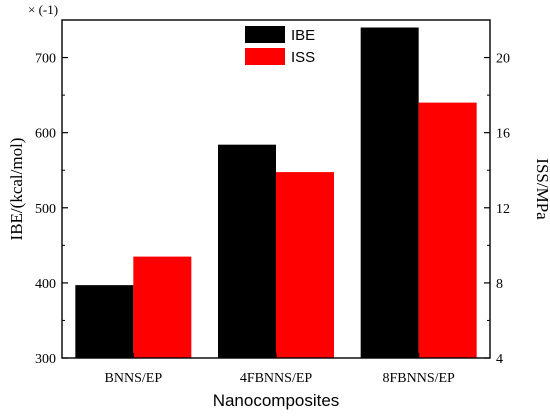  I want to click on right-tick-label-5: 20, so click(503, 59).